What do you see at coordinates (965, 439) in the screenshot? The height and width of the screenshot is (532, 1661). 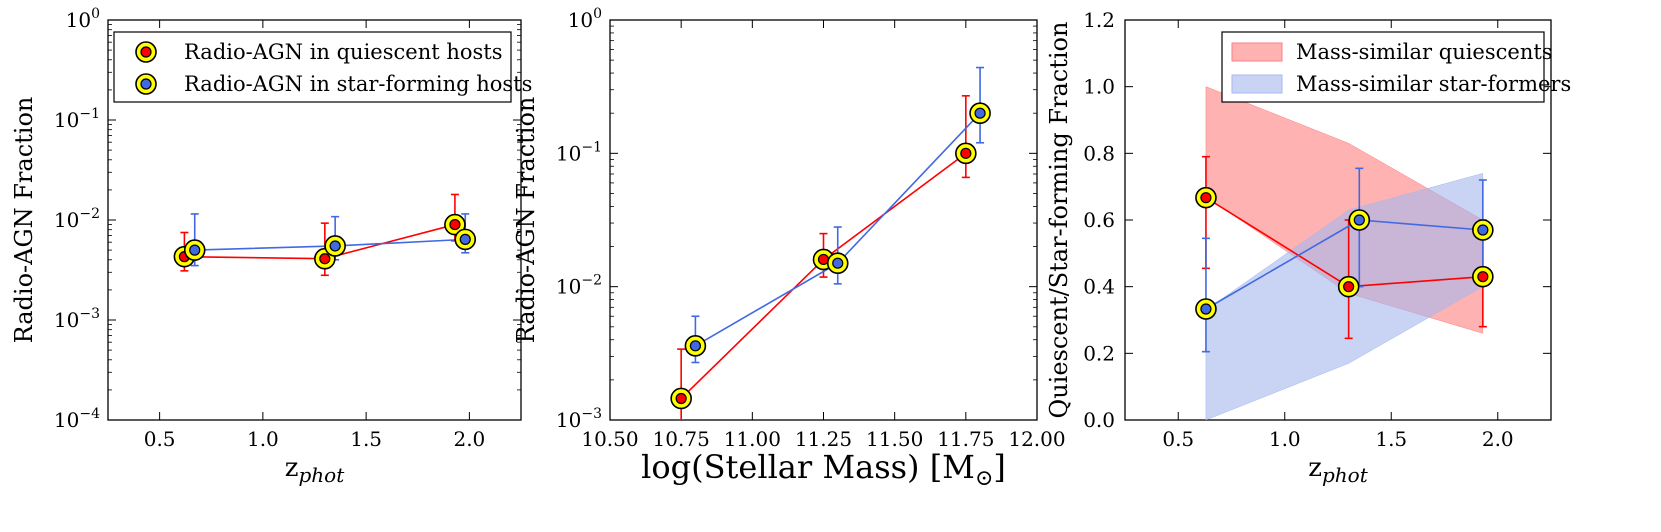 I see `x-tick-label: 11.75` at bounding box center [965, 439].